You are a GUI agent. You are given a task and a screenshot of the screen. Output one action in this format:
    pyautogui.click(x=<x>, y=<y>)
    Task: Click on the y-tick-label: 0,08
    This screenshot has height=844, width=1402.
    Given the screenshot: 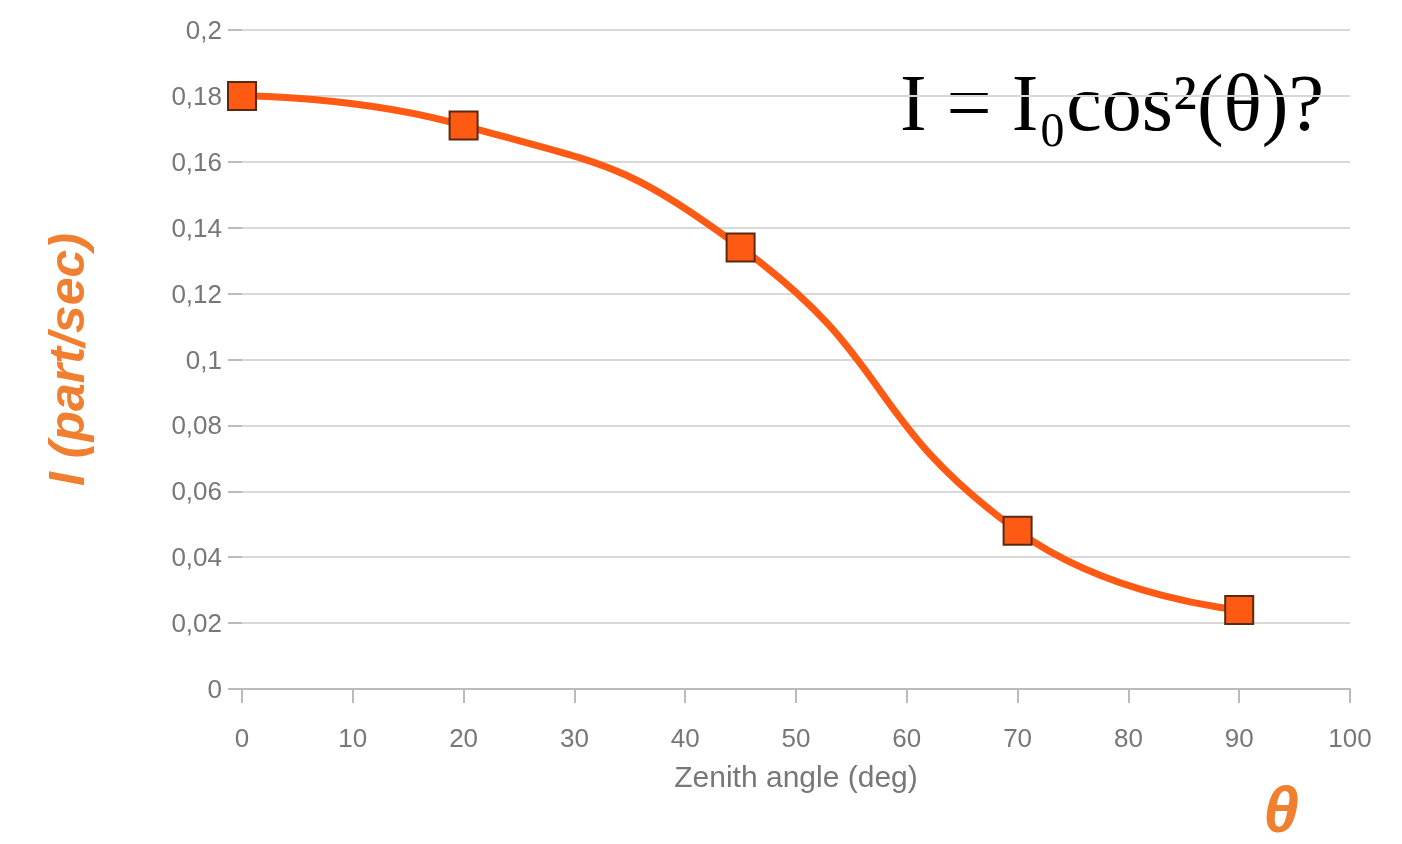 What is the action you would take?
    pyautogui.click(x=196, y=425)
    